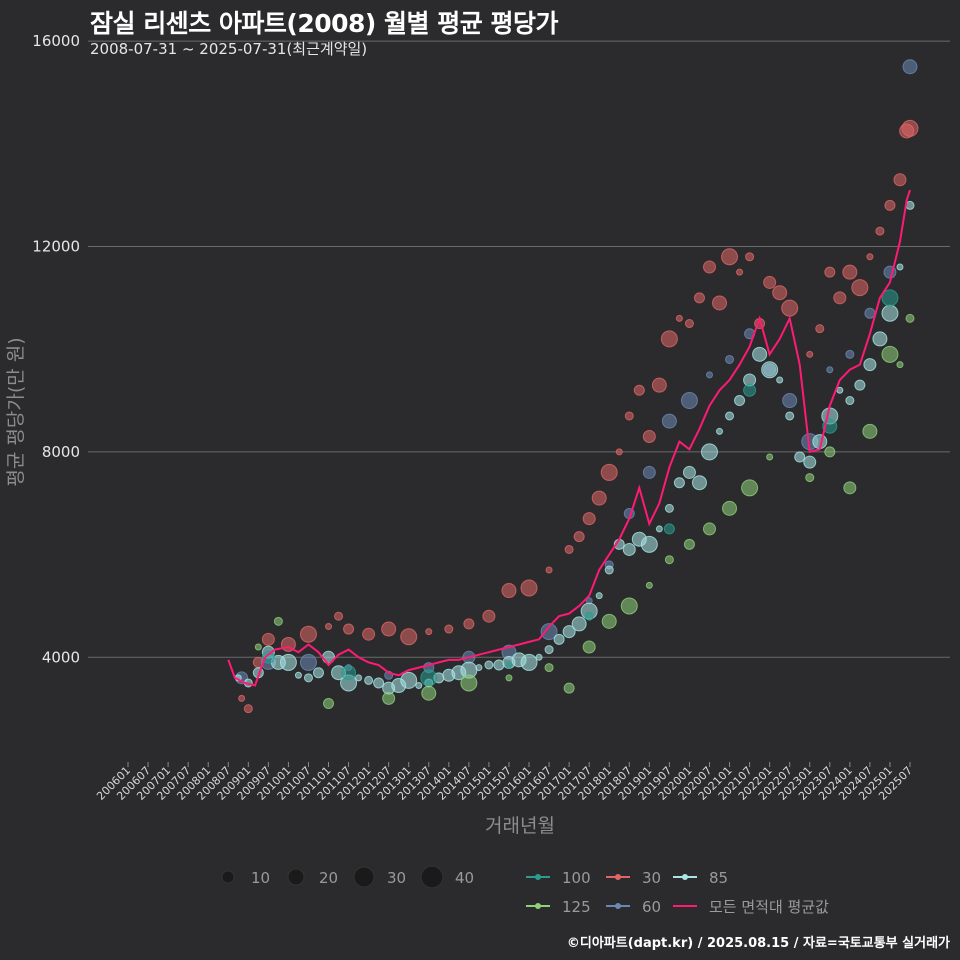  What do you see at coordinates (56, 246) in the screenshot?
I see `y-tick-label: 12000` at bounding box center [56, 246].